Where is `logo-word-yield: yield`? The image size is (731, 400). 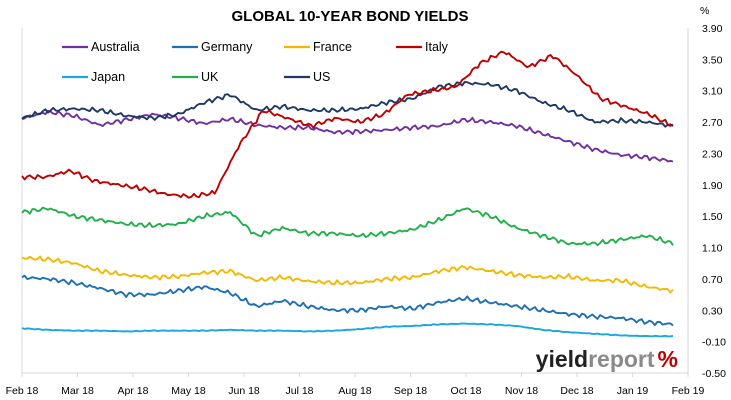 logo-word-yield: yield is located at coordinates (562, 359).